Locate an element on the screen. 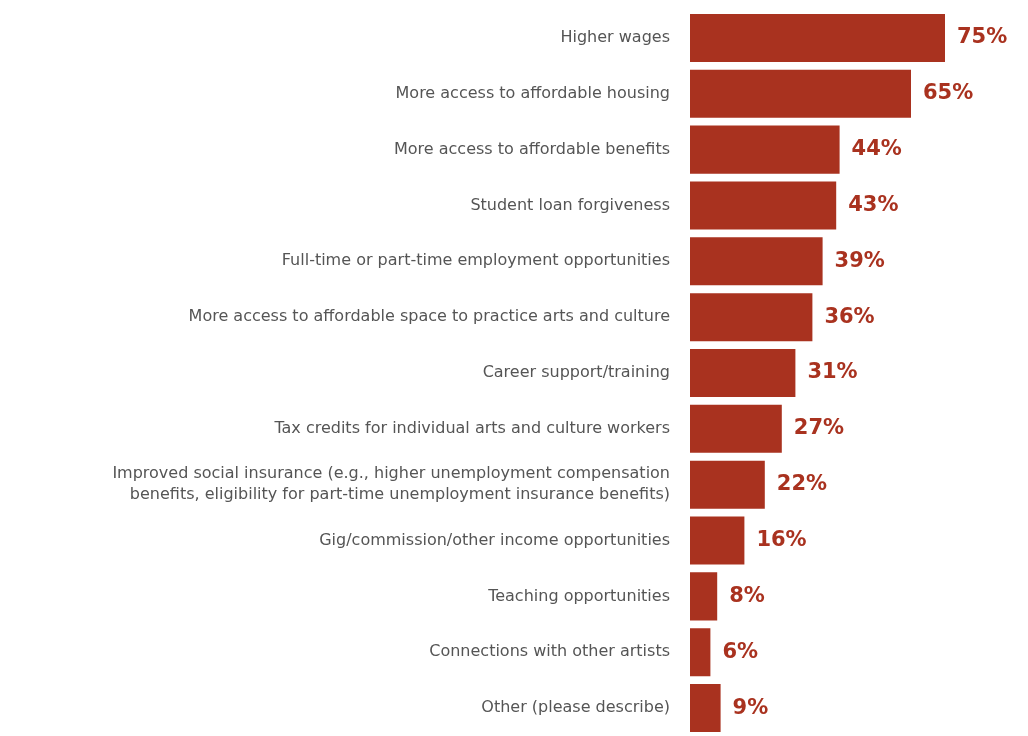 Image resolution: width=1028 pixels, height=736 pixels. y-tick-label: More access to affordable benefits is located at coordinates (532, 148).